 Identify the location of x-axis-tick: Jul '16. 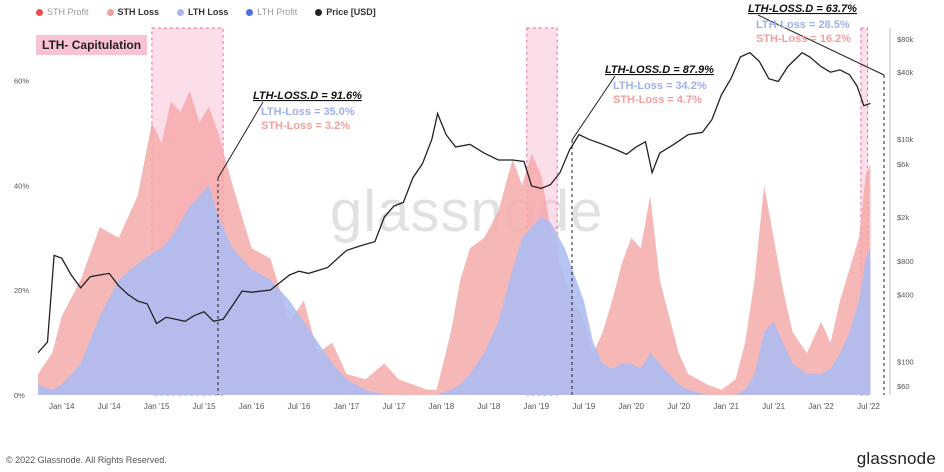
(299, 406).